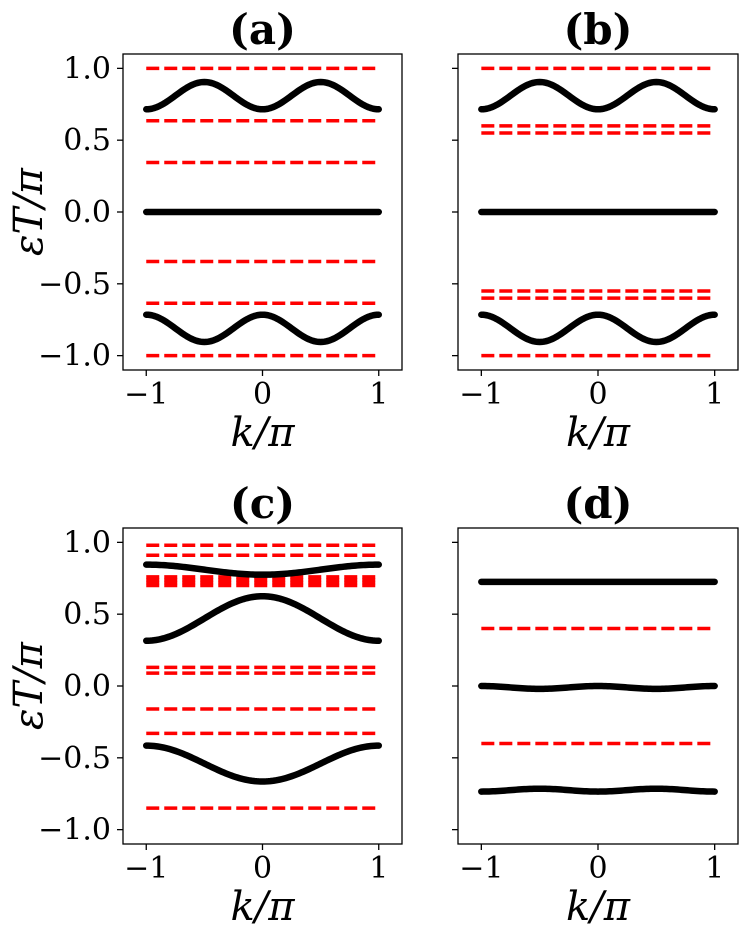 Image resolution: width=742 pixels, height=927 pixels. I want to click on panel-2-xtick-label: −1, so click(146, 868).